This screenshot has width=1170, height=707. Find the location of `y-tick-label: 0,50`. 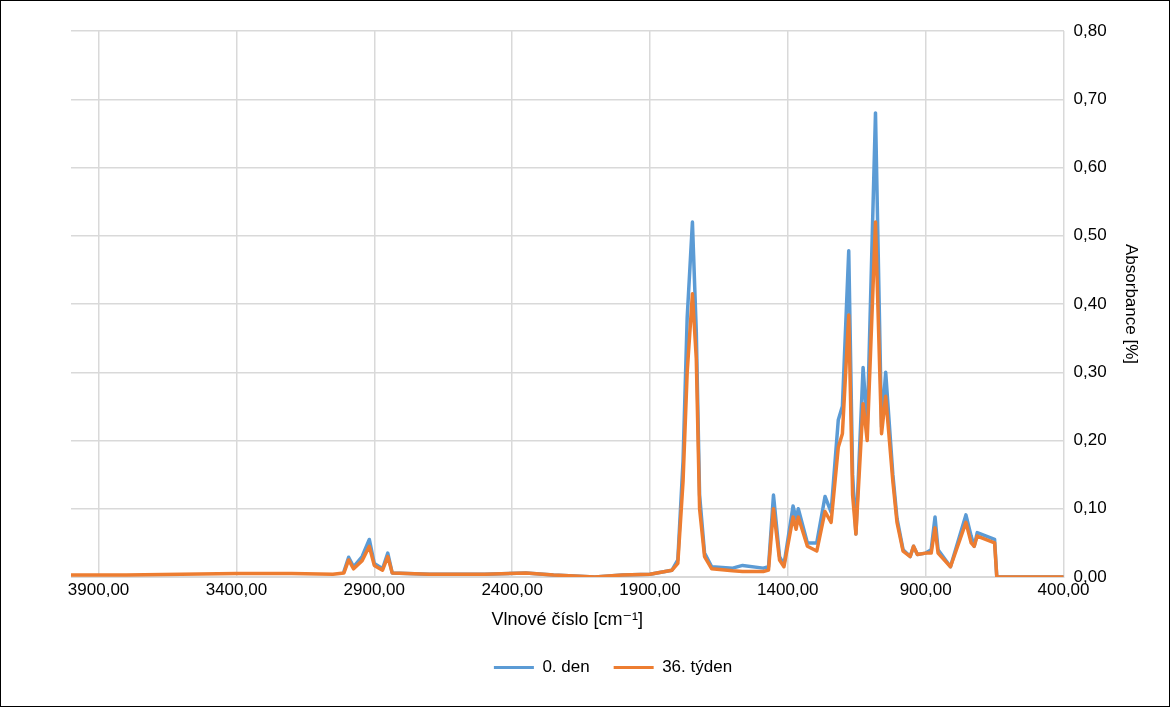

y-tick-label: 0,50 is located at coordinates (1090, 235).